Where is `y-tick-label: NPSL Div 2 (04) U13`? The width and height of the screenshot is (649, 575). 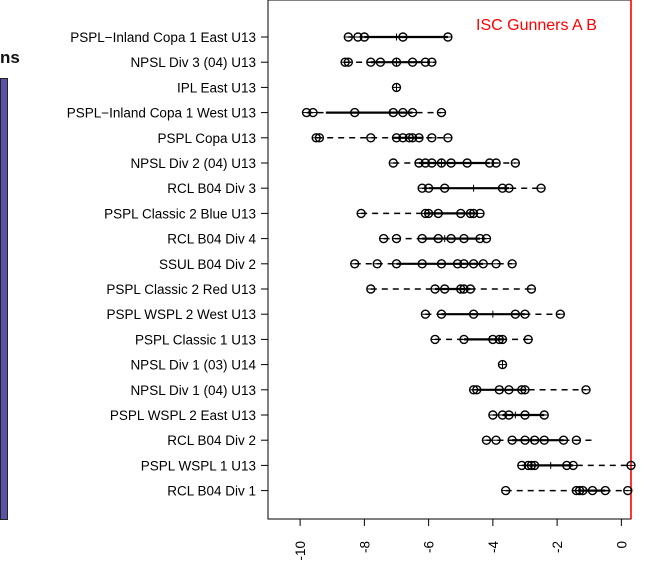
y-tick-label: NPSL Div 2 (04) U13 is located at coordinates (193, 163).